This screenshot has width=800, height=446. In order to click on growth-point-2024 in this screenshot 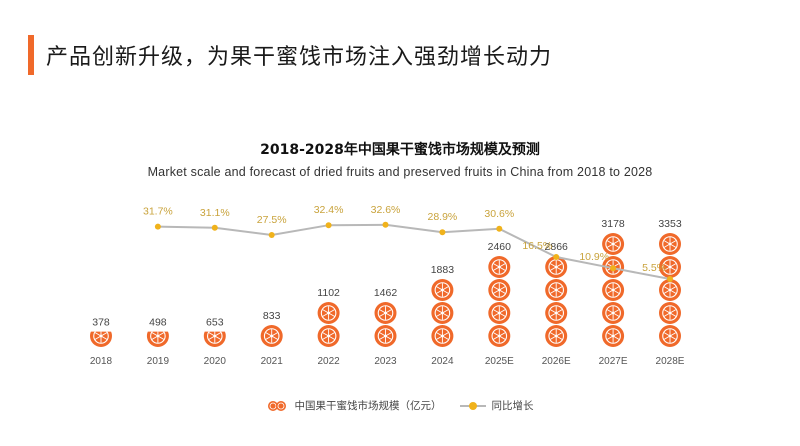, I will do `click(442, 232)`.